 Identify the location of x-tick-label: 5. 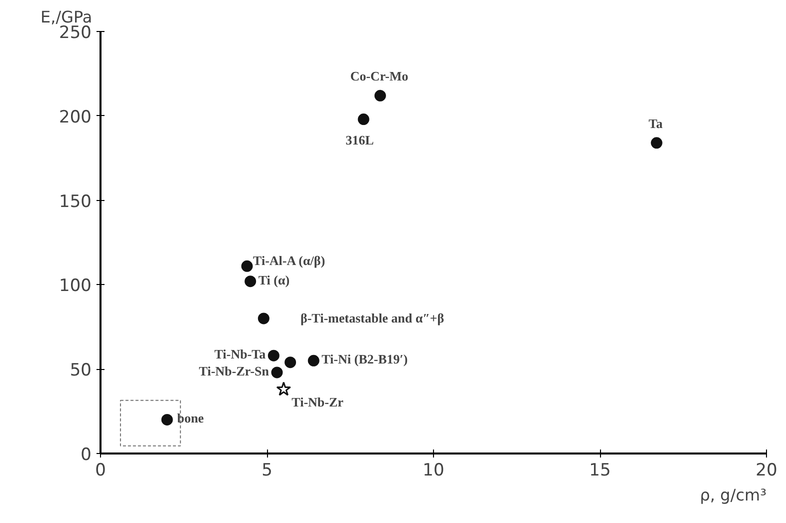
(267, 470).